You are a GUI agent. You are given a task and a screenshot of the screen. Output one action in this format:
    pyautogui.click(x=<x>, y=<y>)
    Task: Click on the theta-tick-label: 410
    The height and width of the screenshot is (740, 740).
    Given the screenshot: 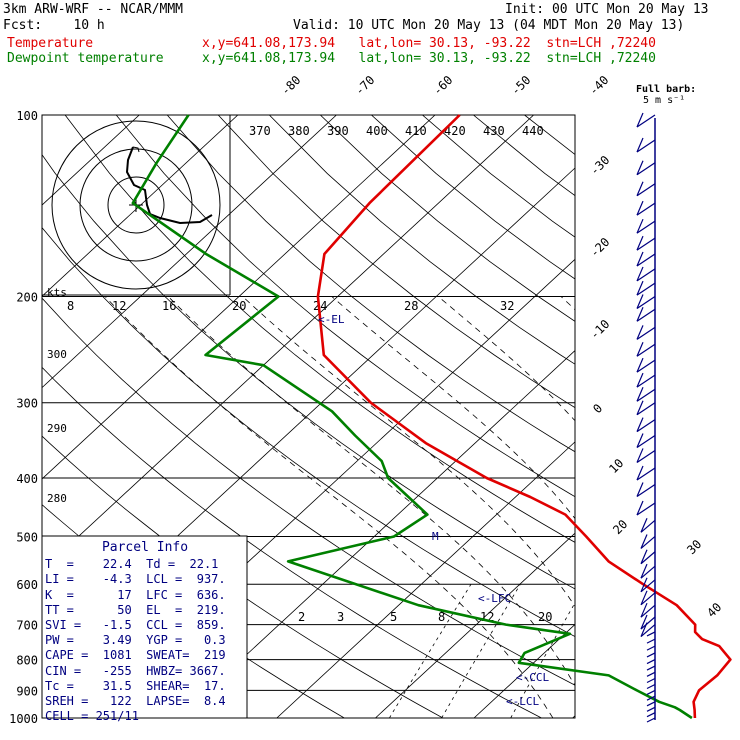 What is the action you would take?
    pyautogui.click(x=416, y=131)
    